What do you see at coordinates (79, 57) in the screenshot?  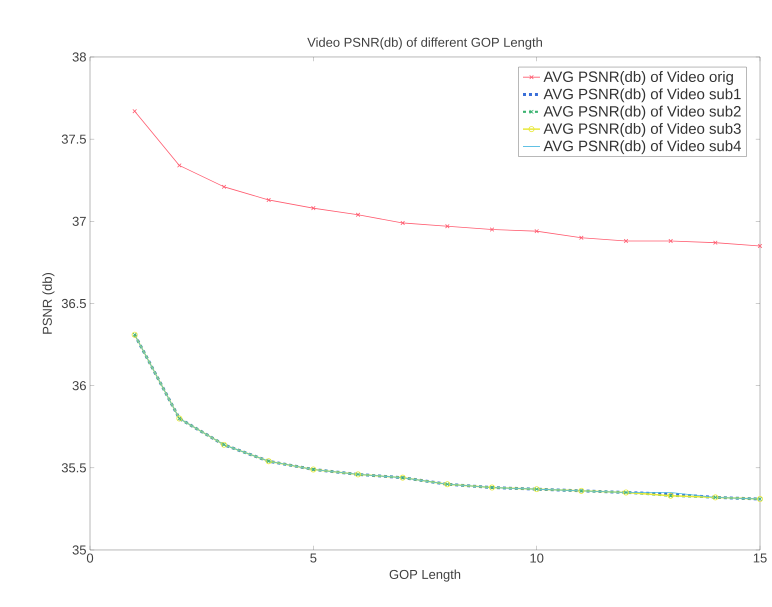 I see `y-tick-label: 38` at bounding box center [79, 57].